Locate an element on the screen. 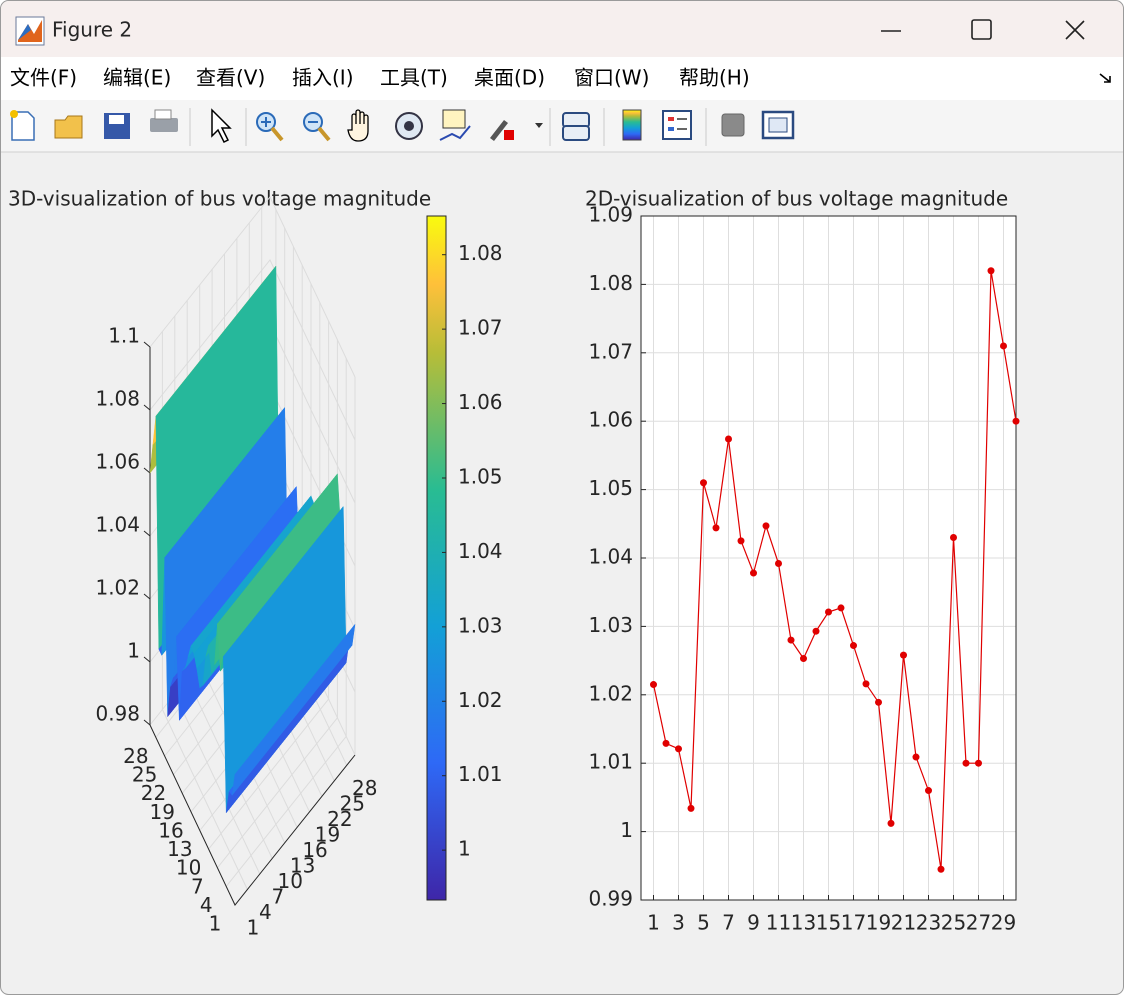 This screenshot has width=1124, height=995. show-tools-button is located at coordinates (778, 125).